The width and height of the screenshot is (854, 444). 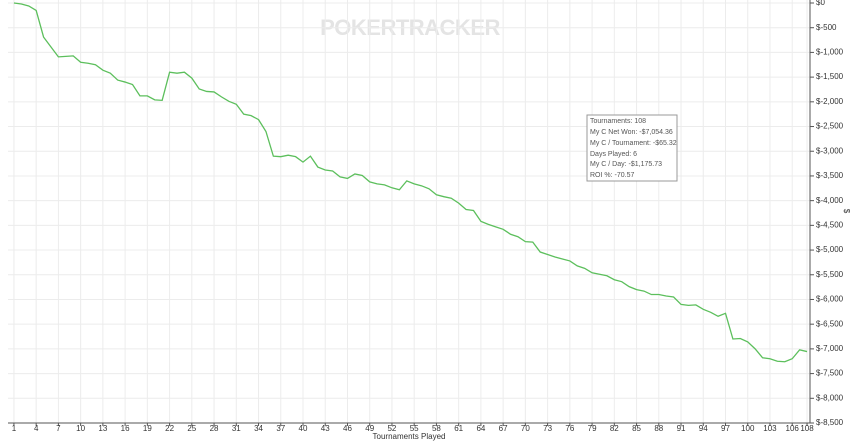 What do you see at coordinates (830, 126) in the screenshot?
I see `y-tick-label: $-2,500` at bounding box center [830, 126].